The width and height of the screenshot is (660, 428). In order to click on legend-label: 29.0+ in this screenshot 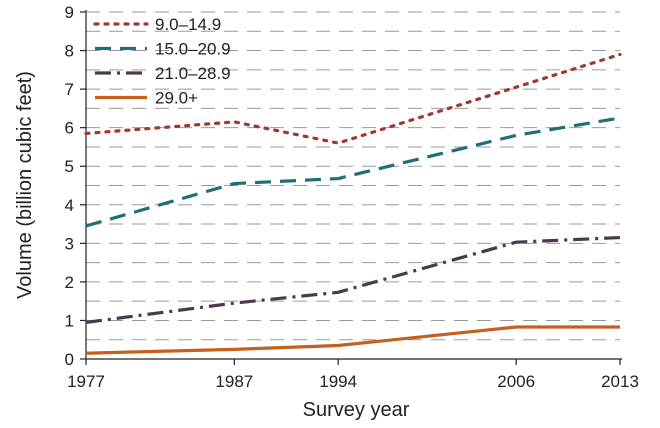, I will do `click(176, 98)`.